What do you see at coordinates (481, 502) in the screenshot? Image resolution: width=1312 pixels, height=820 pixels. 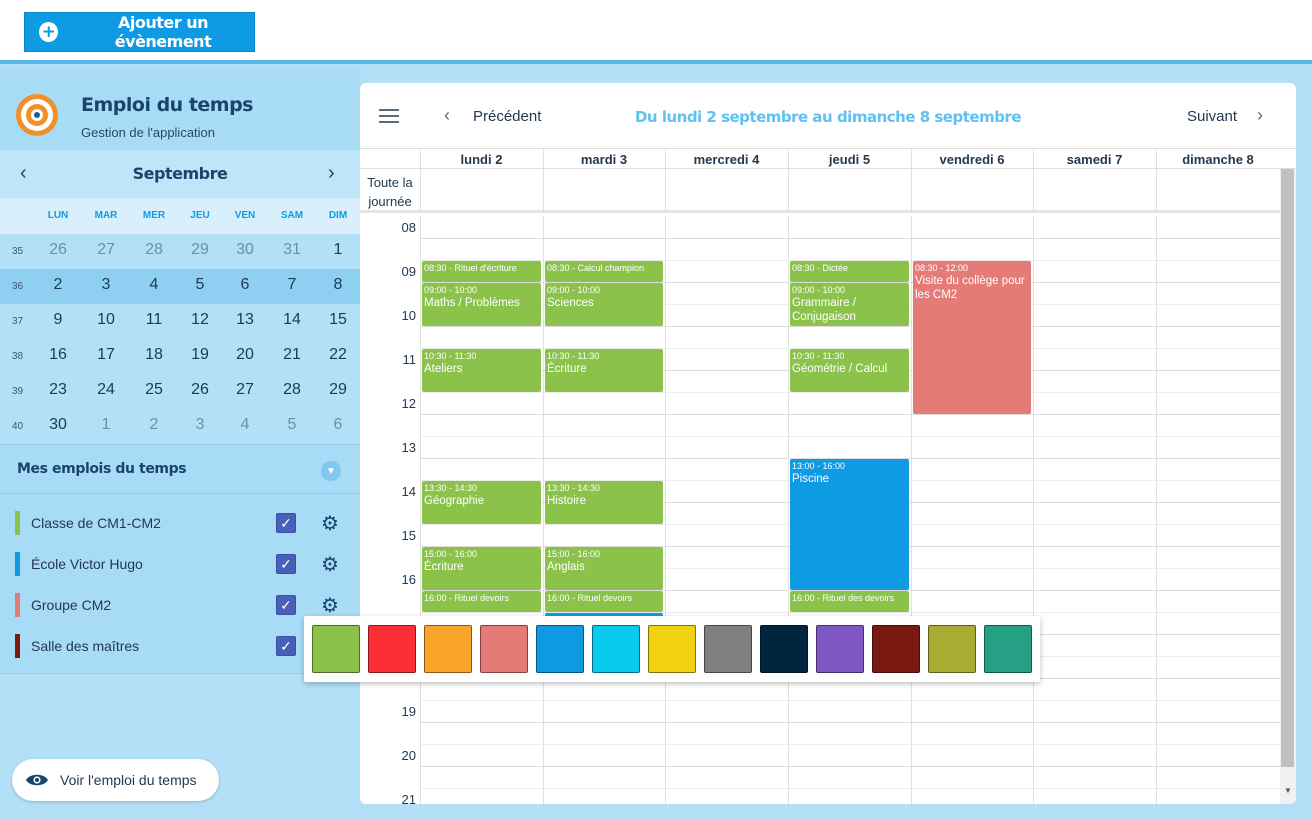 I see `calendar-event: 13:30 - 14:30 Géographie` at bounding box center [481, 502].